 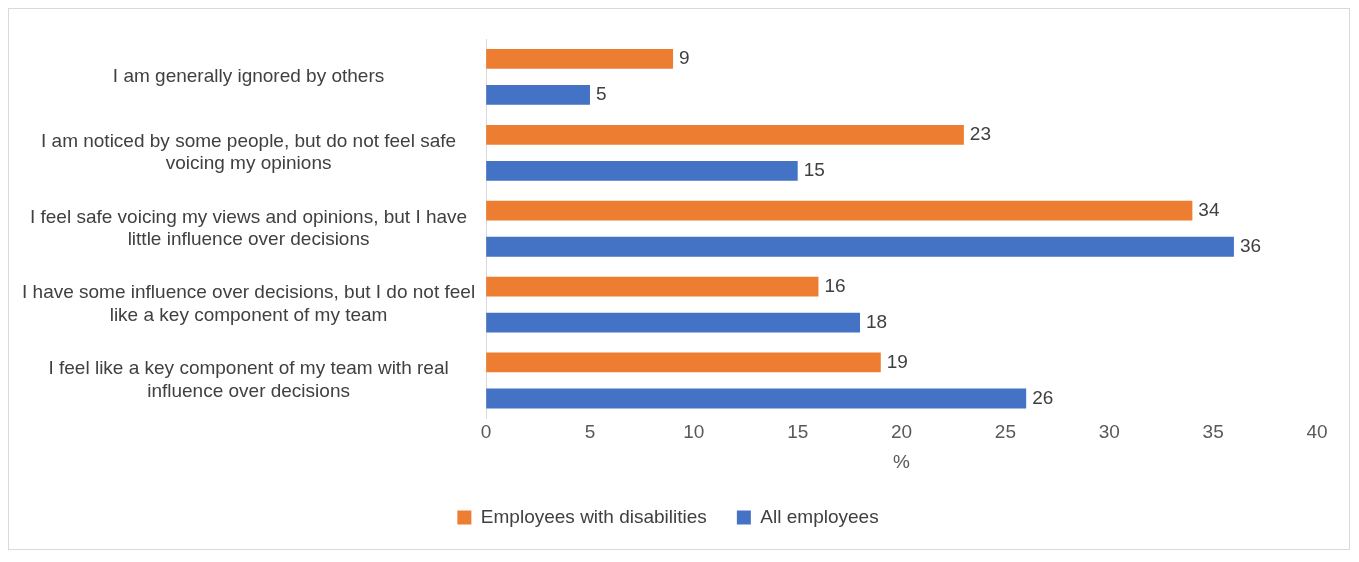 What do you see at coordinates (901, 432) in the screenshot?
I see `x-tick-label: 20` at bounding box center [901, 432].